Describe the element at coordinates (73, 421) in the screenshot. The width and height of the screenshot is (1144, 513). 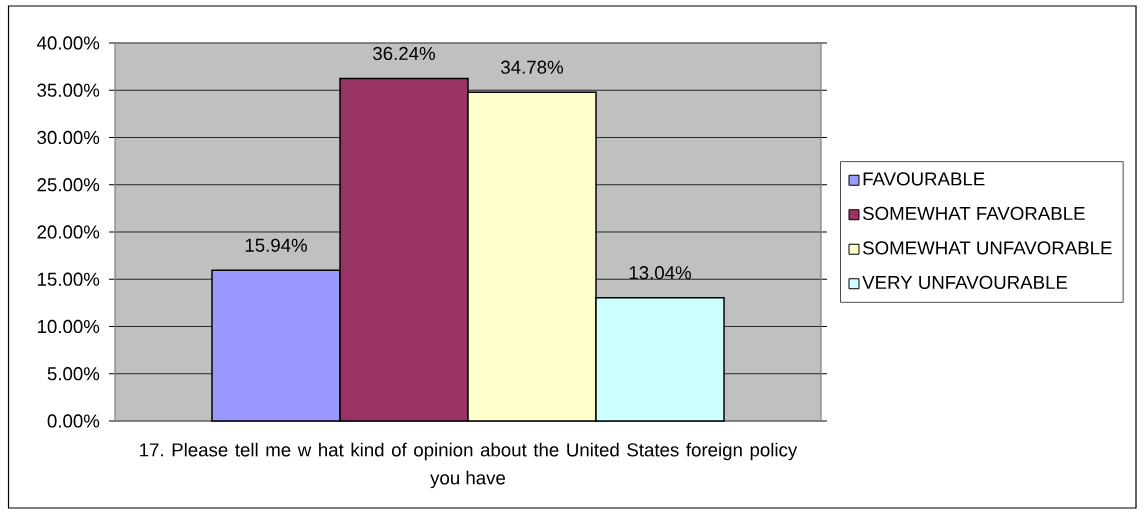
I see `y-tick-label: 0.00%` at that location.